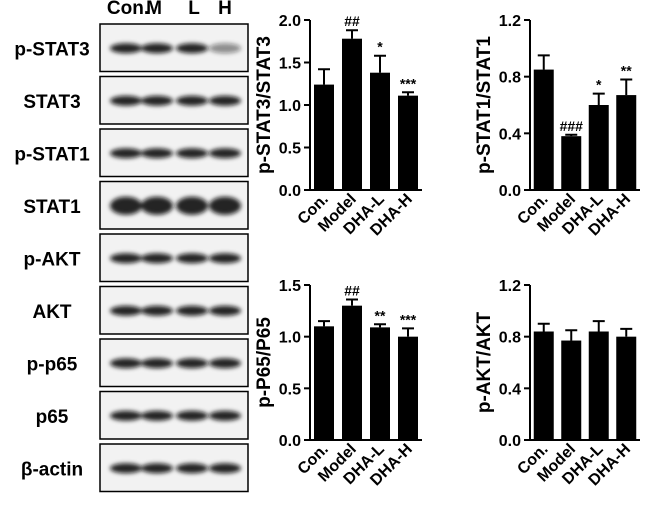  Describe the element at coordinates (572, 126) in the screenshot. I see `significance-label: ###` at that location.